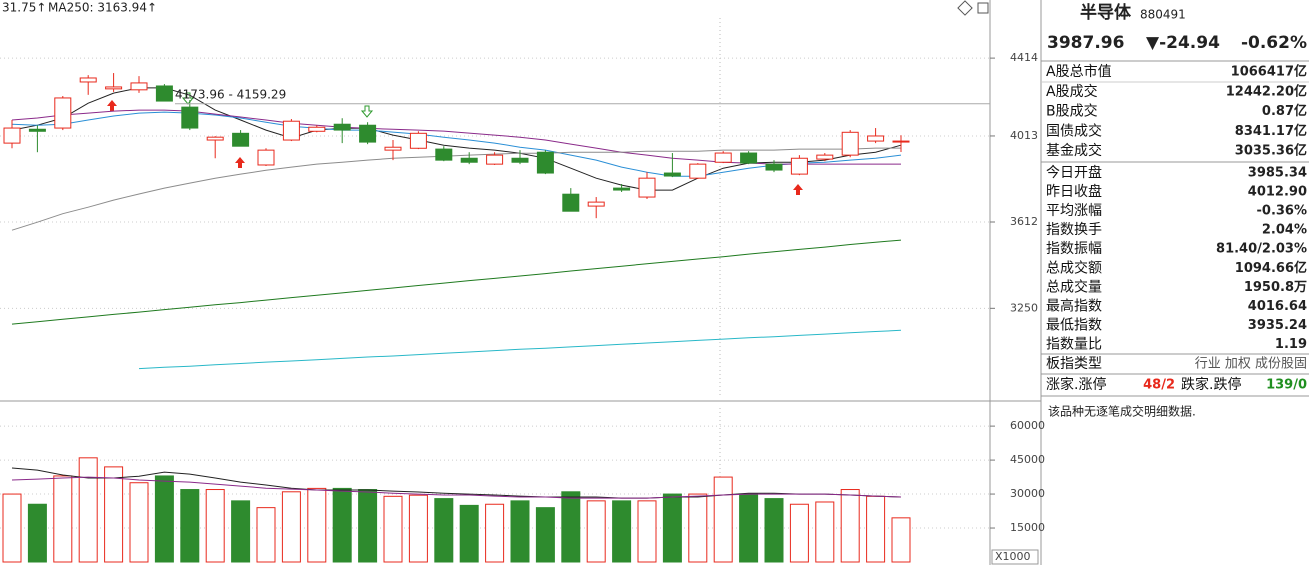  Describe the element at coordinates (1085, 43) in the screenshot. I see `price: 3987.96` at that location.